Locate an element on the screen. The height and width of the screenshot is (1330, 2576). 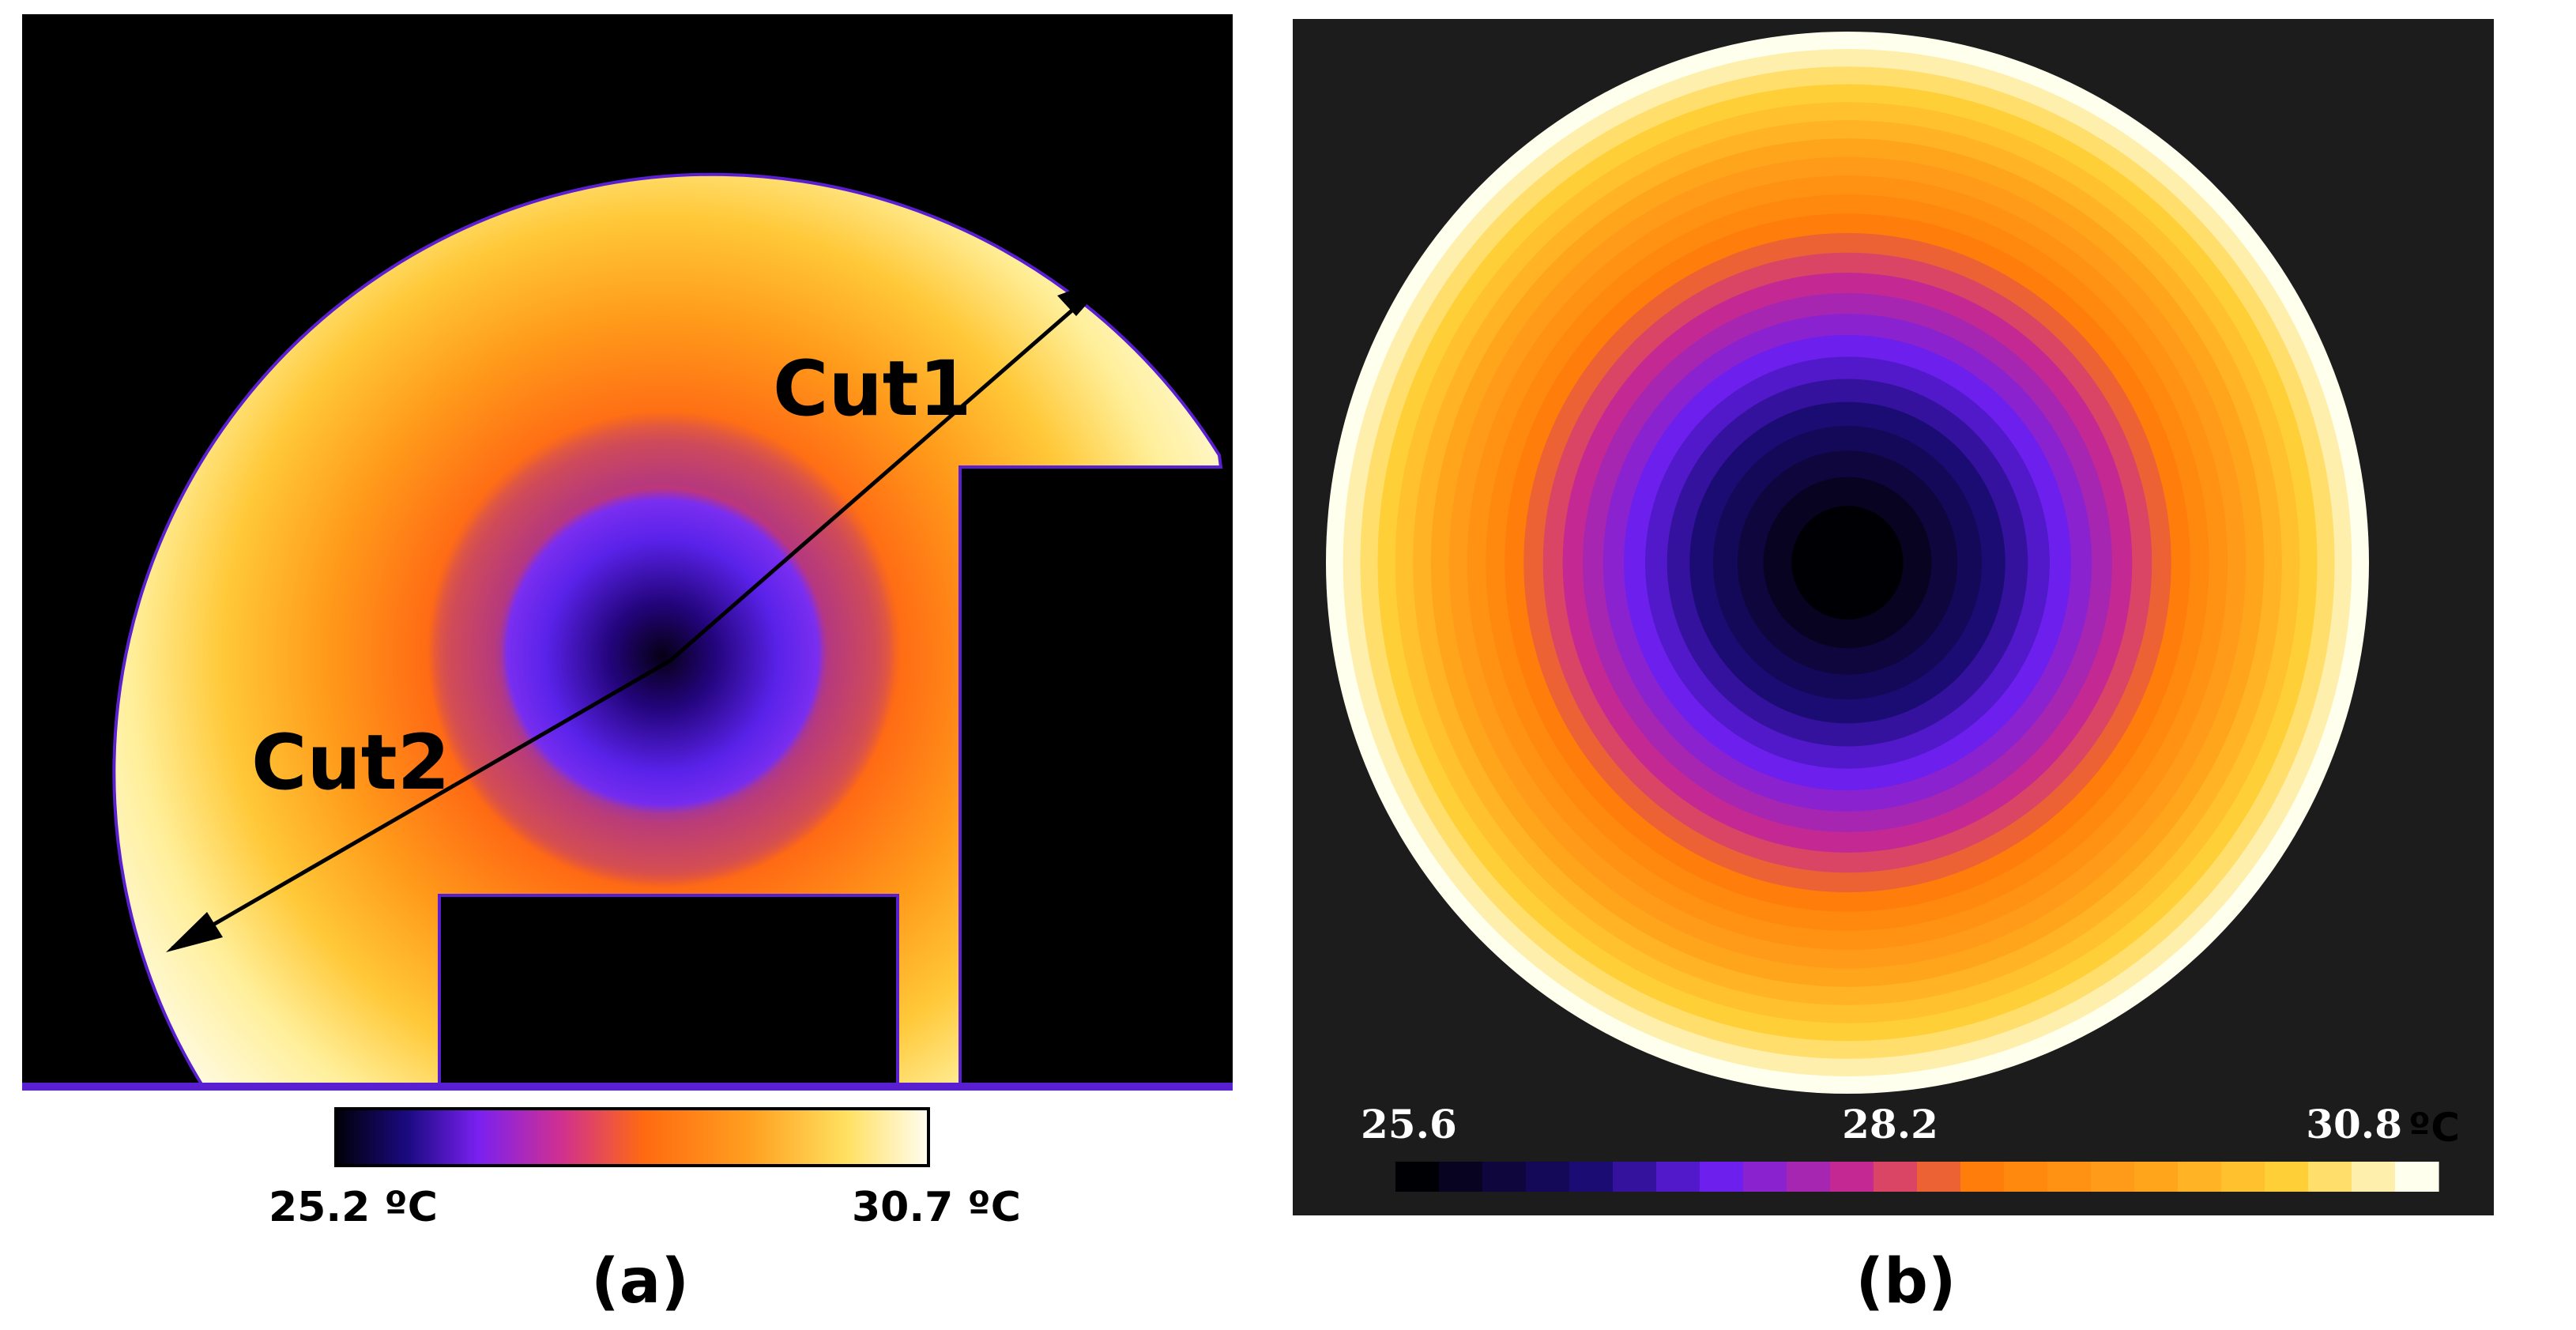
cold-ring is located at coordinates (664, 648).